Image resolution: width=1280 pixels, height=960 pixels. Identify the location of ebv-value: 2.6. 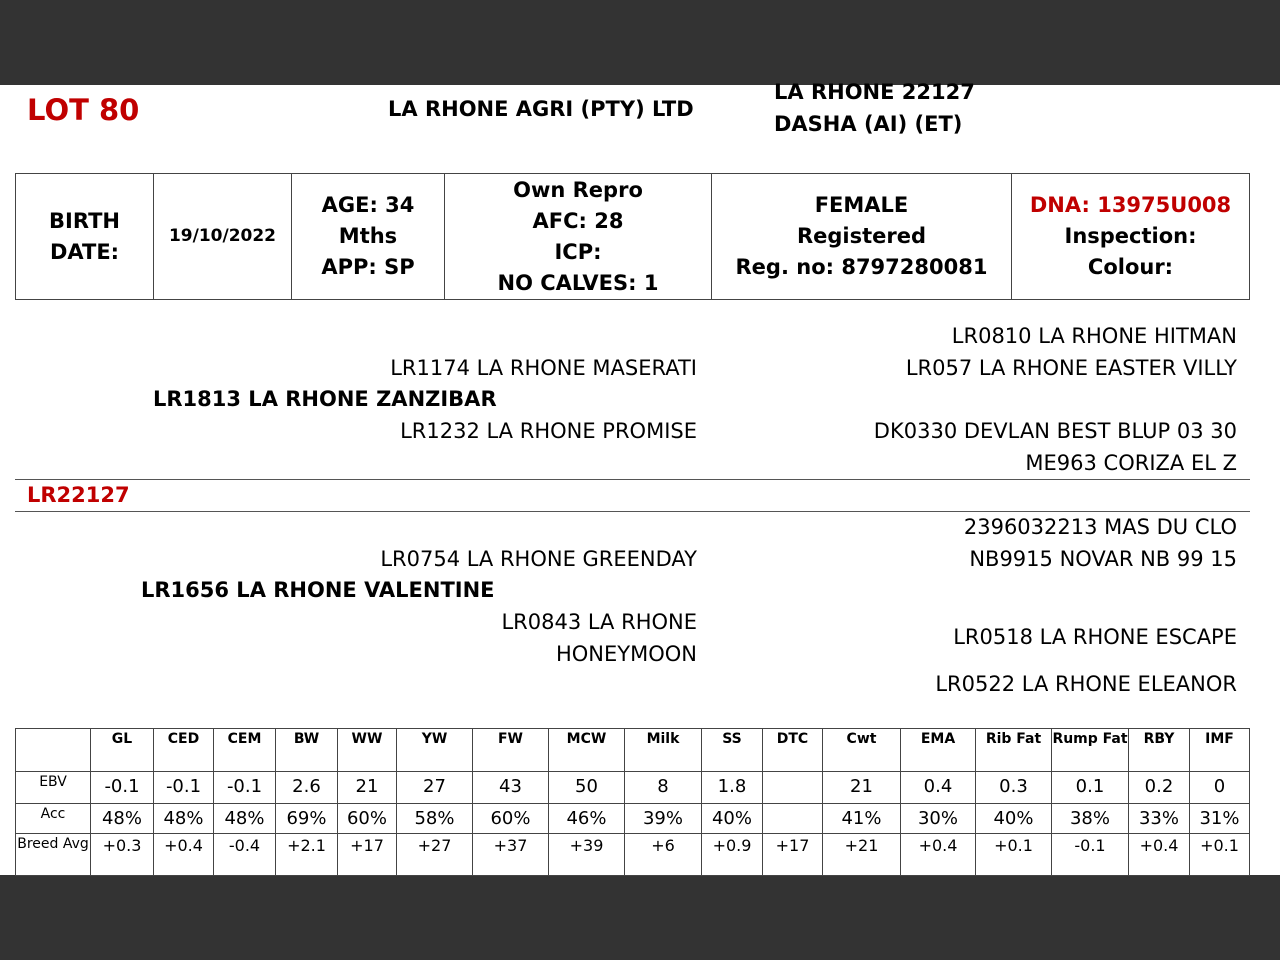
(306, 787).